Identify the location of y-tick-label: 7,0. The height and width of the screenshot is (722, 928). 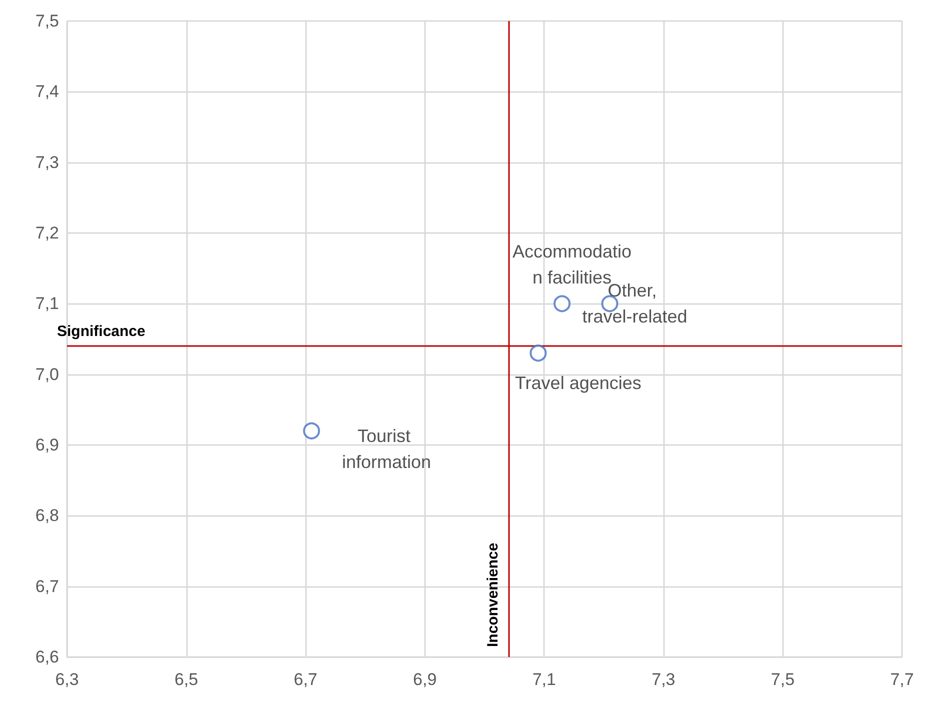
(47, 374).